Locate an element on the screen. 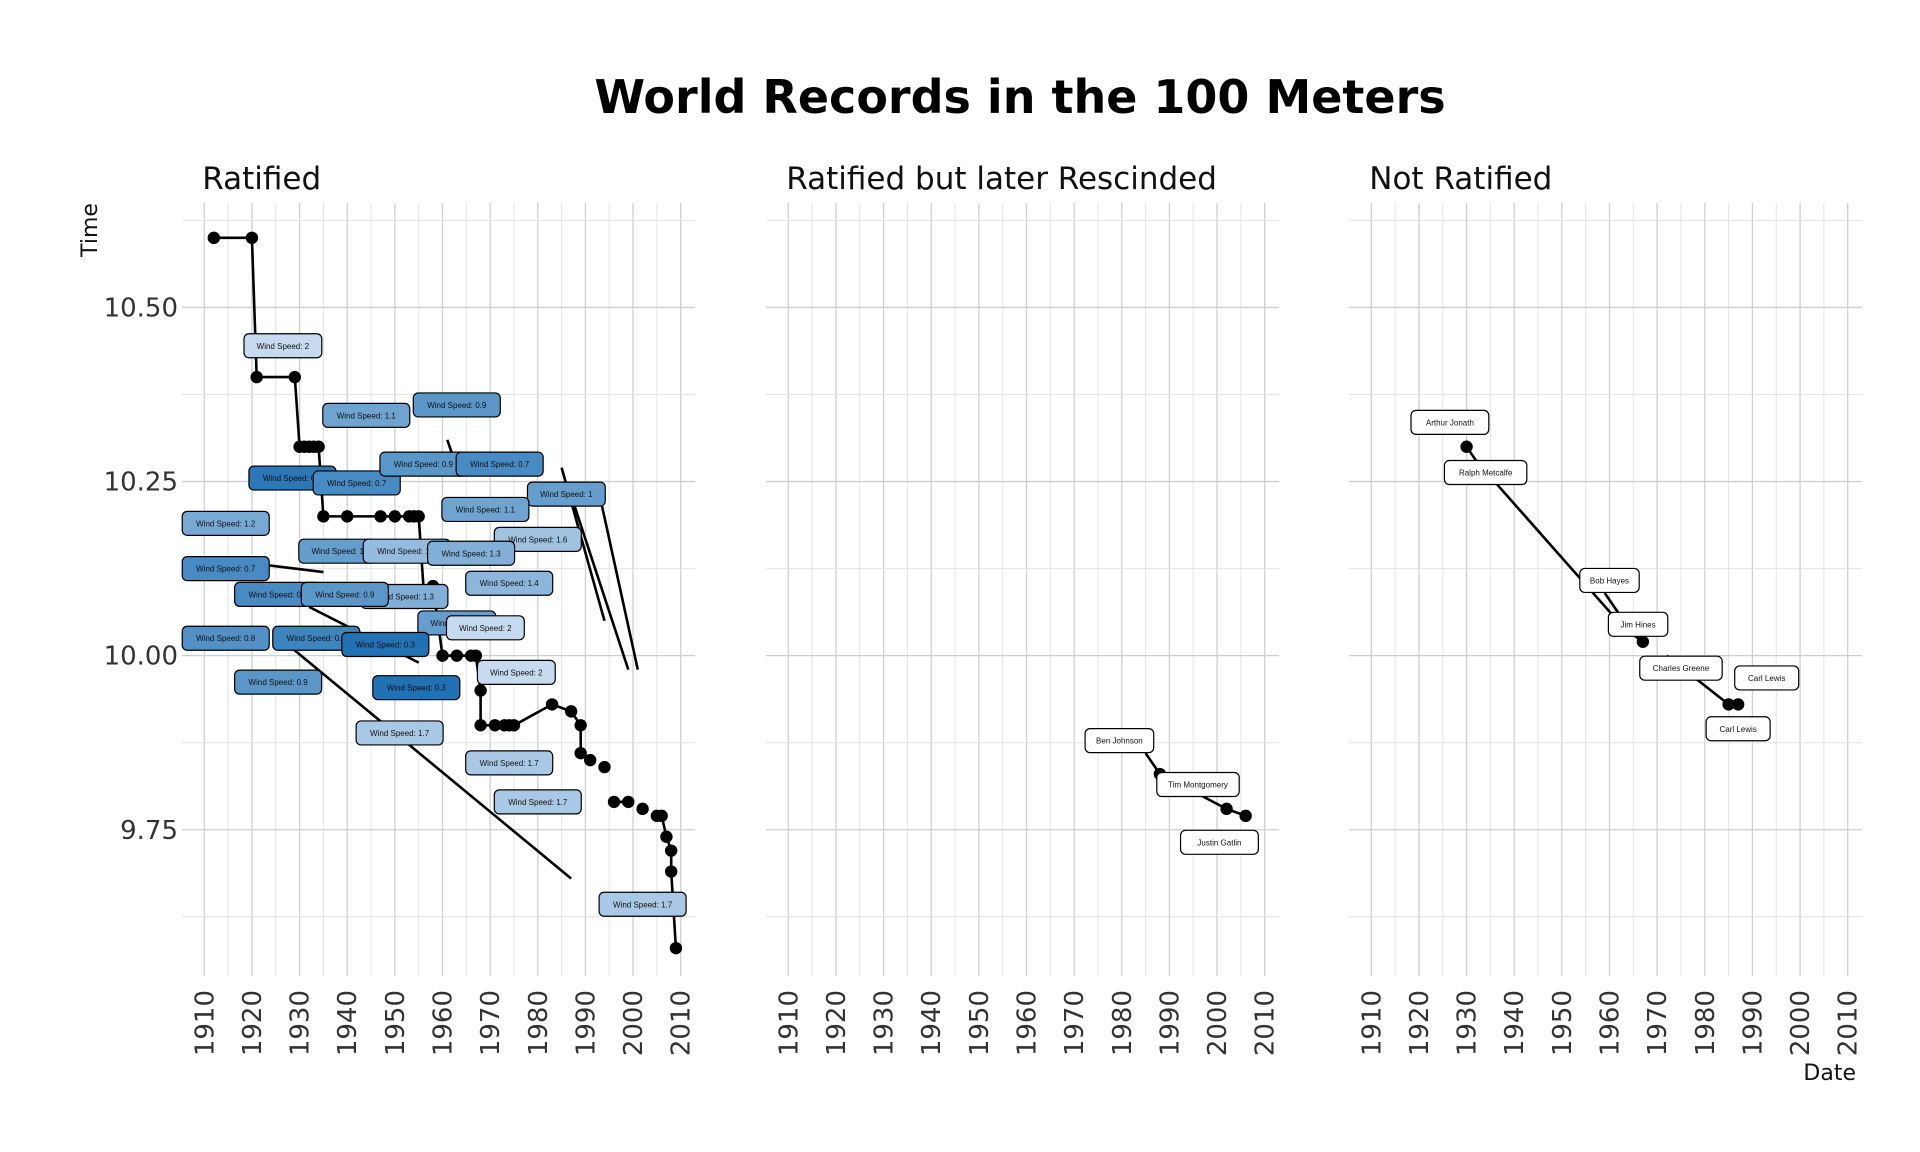 This screenshot has height=1152, width=1920. point-label-text: Wind Speed: 0.4 is located at coordinates (293, 478).